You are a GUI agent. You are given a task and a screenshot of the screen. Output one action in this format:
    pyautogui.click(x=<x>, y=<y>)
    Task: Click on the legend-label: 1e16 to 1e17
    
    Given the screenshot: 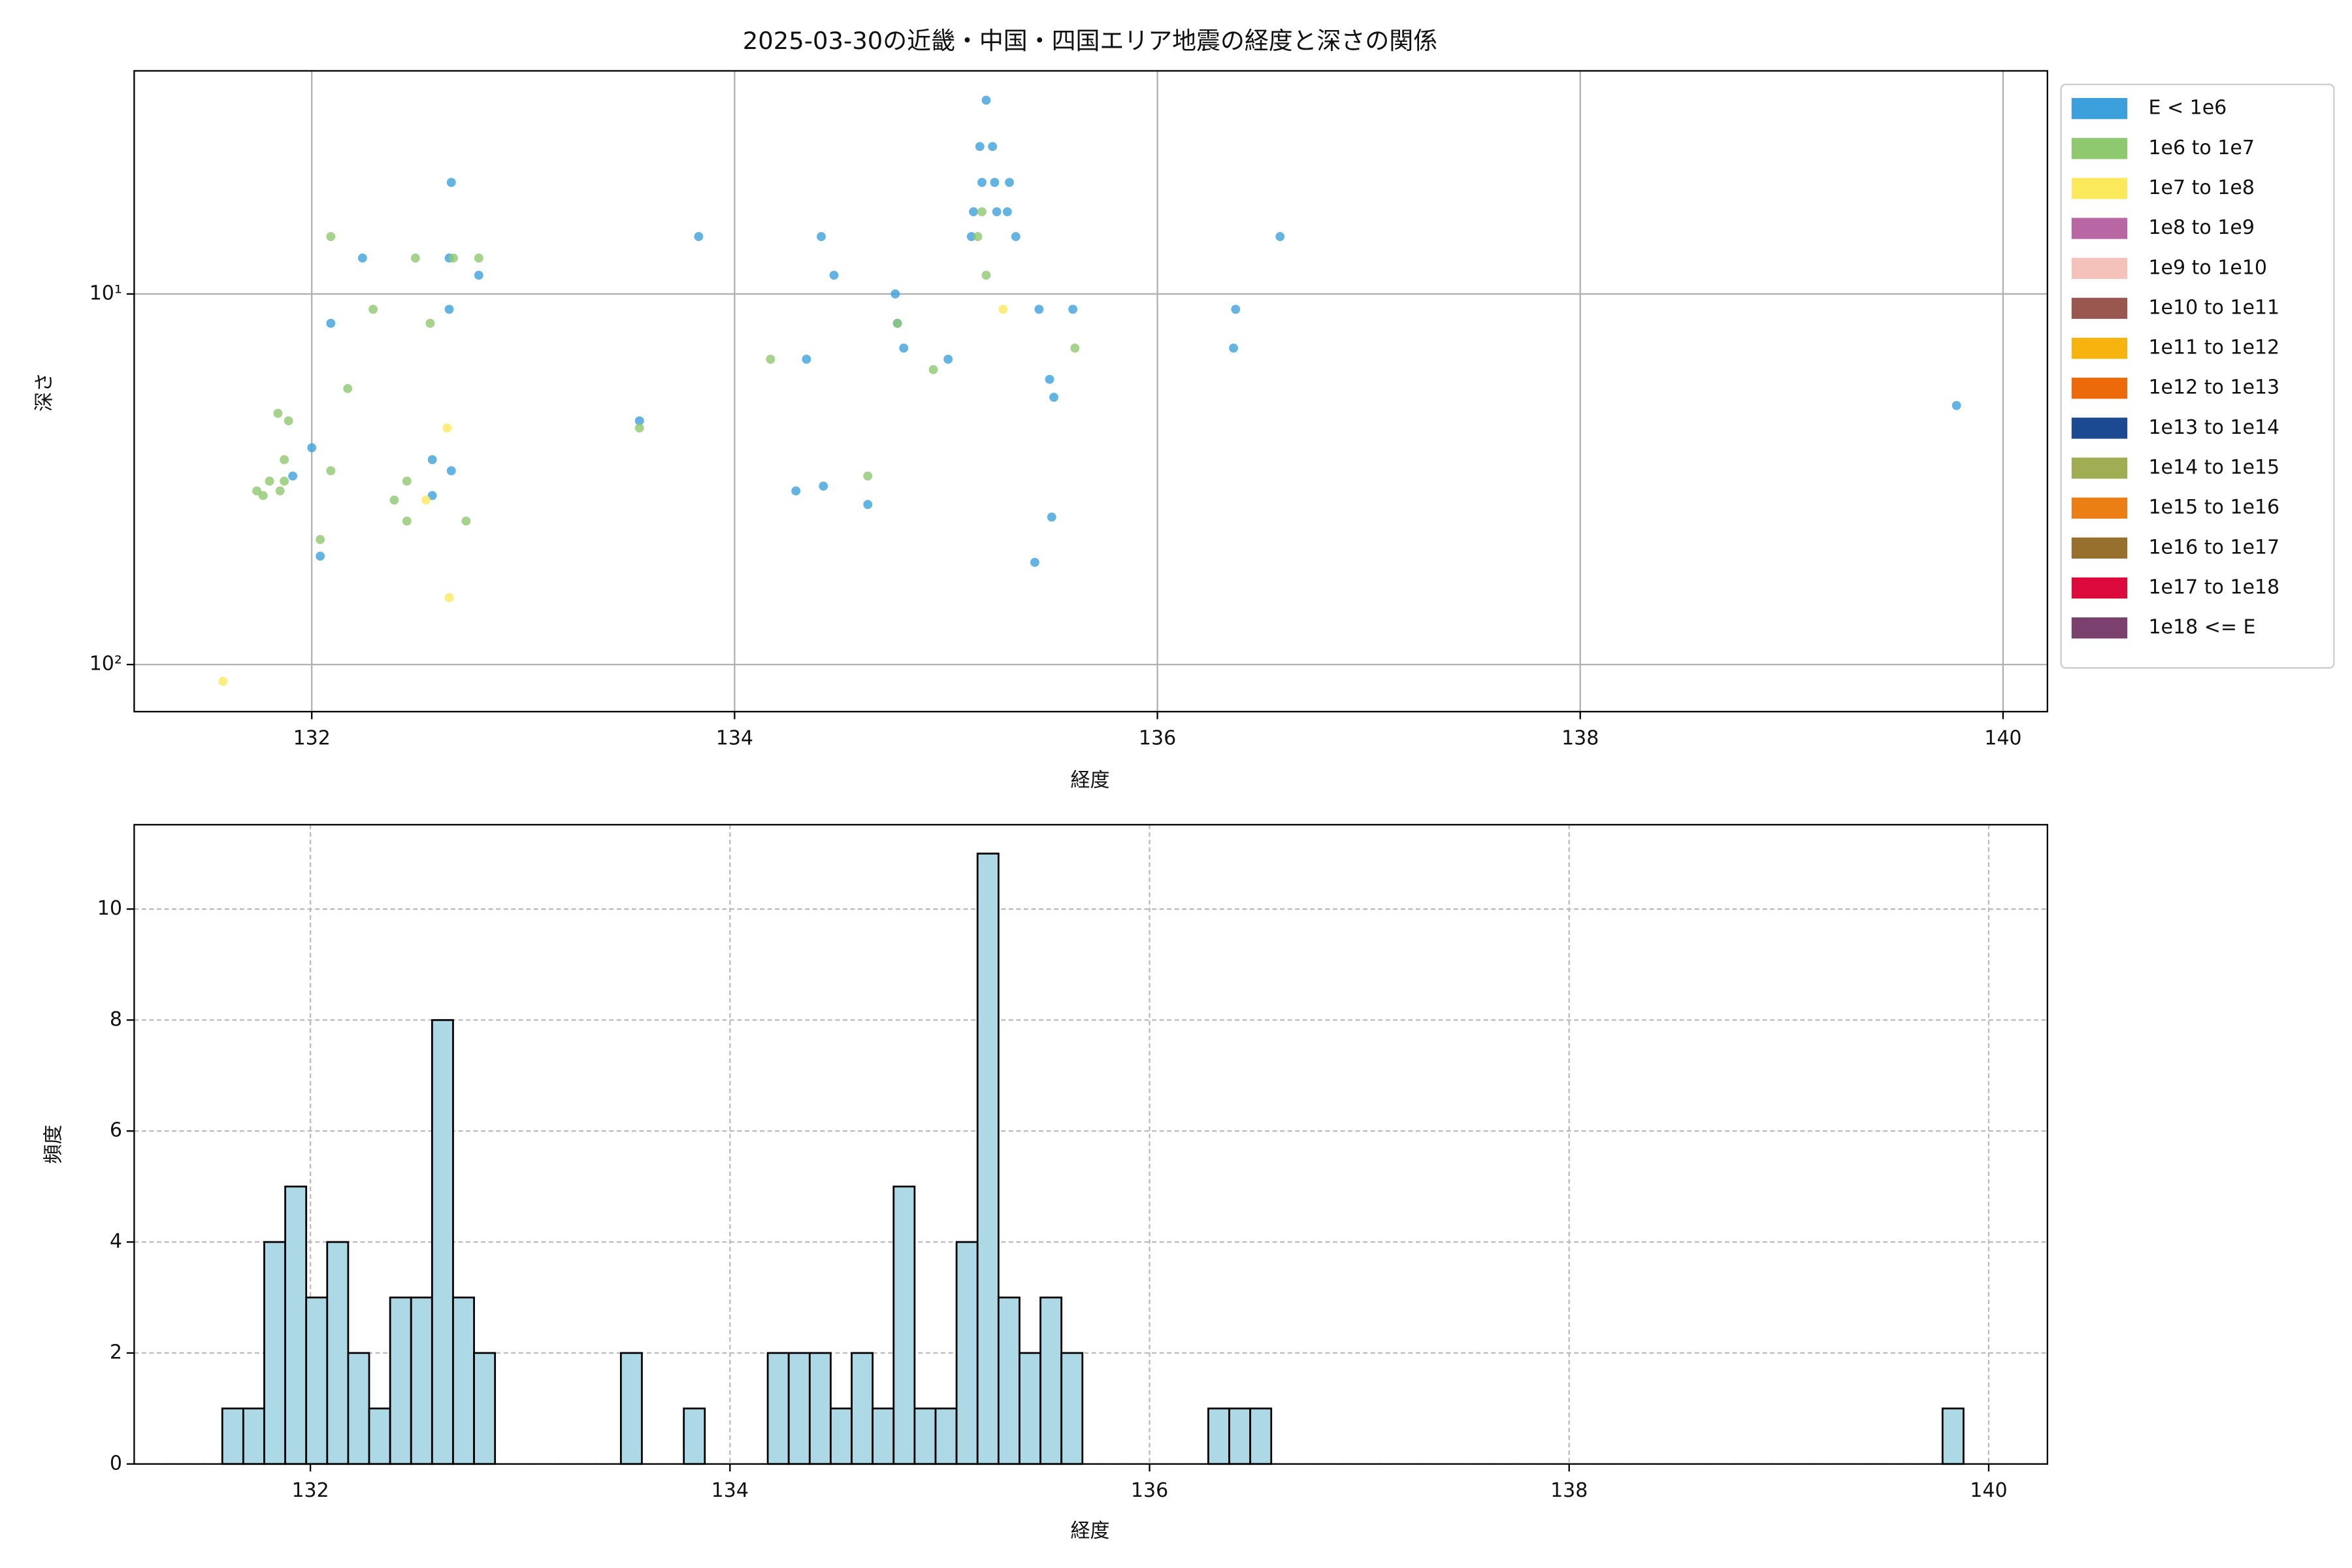 What is the action you would take?
    pyautogui.click(x=2213, y=547)
    